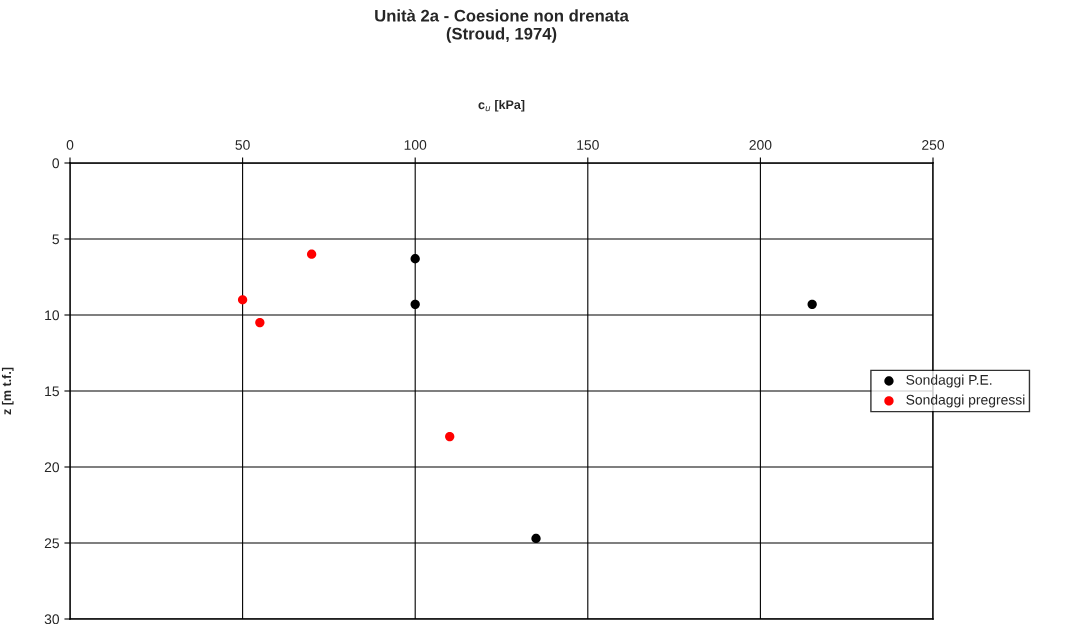  What do you see at coordinates (52, 467) in the screenshot?
I see `y-tick-label: 20` at bounding box center [52, 467].